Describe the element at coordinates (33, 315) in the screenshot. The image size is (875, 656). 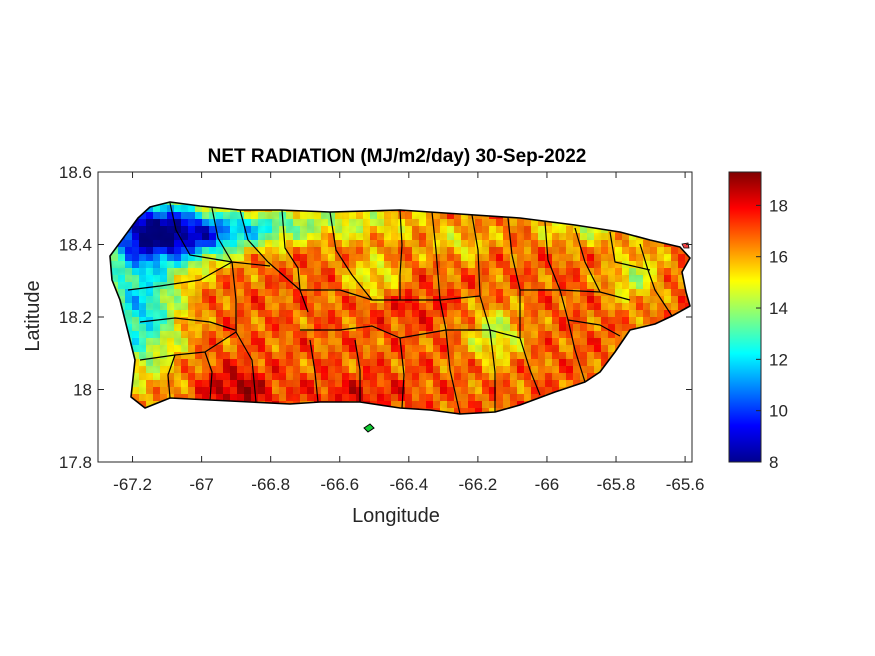
I see `y-axis-title: Latitude` at that location.